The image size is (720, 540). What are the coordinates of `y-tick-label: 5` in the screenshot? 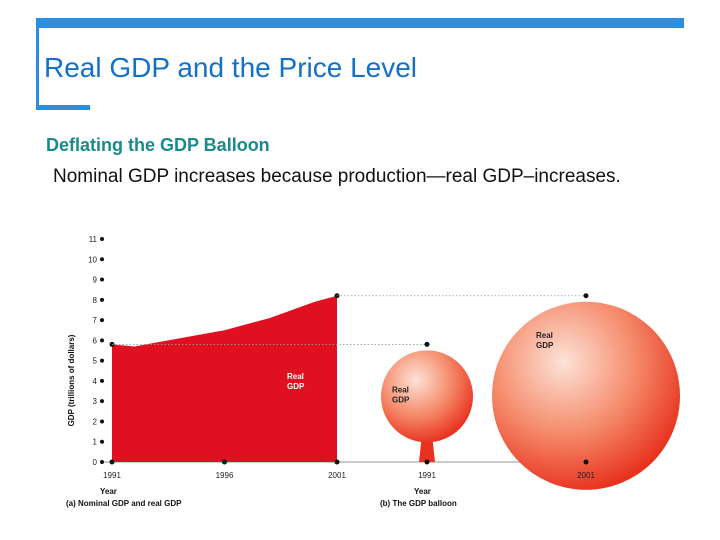 It's located at (95, 361).